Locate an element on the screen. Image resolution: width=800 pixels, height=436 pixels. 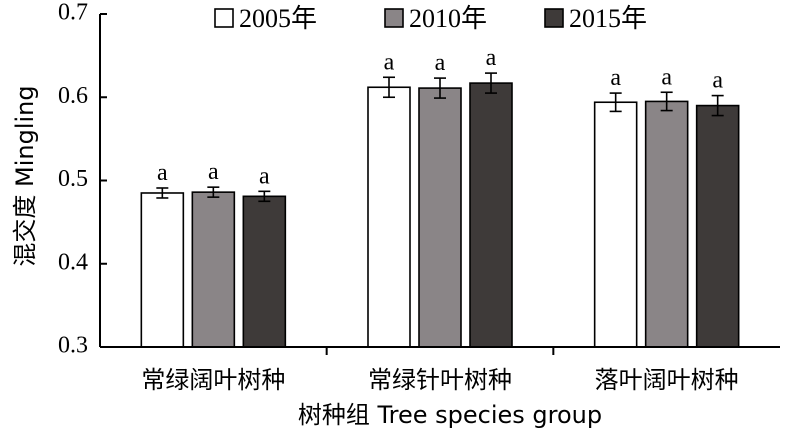
x-categories: 常绿阔叶树种 常绿针叶树种 落叶阔叶树种 is located at coordinates (440, 370).